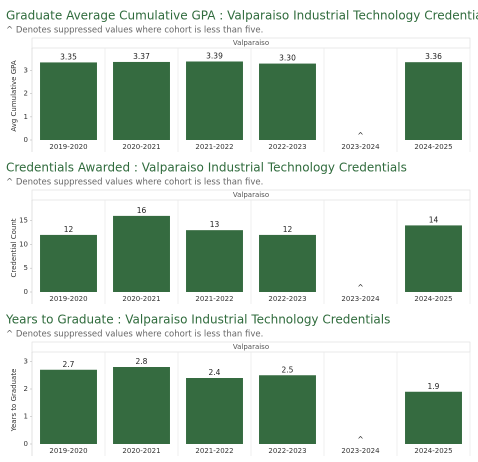 Image resolution: width=478 pixels, height=462 pixels. I want to click on y-axis-label: Credential Count, so click(14, 247).